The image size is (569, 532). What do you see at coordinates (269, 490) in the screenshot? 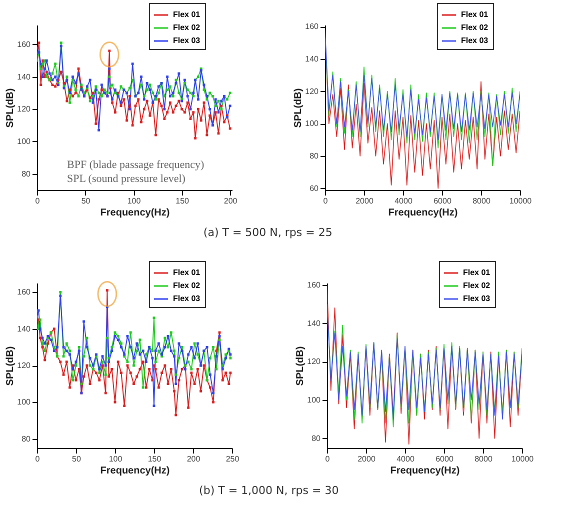
I see `text: (b) T = 1,000 N, rps = 30` at bounding box center [269, 490].